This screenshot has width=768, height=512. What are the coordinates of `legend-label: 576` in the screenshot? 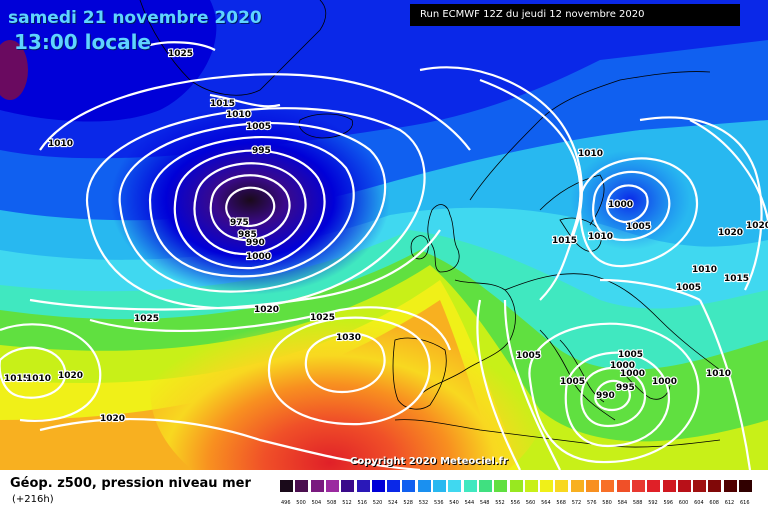 It's located at (592, 503).